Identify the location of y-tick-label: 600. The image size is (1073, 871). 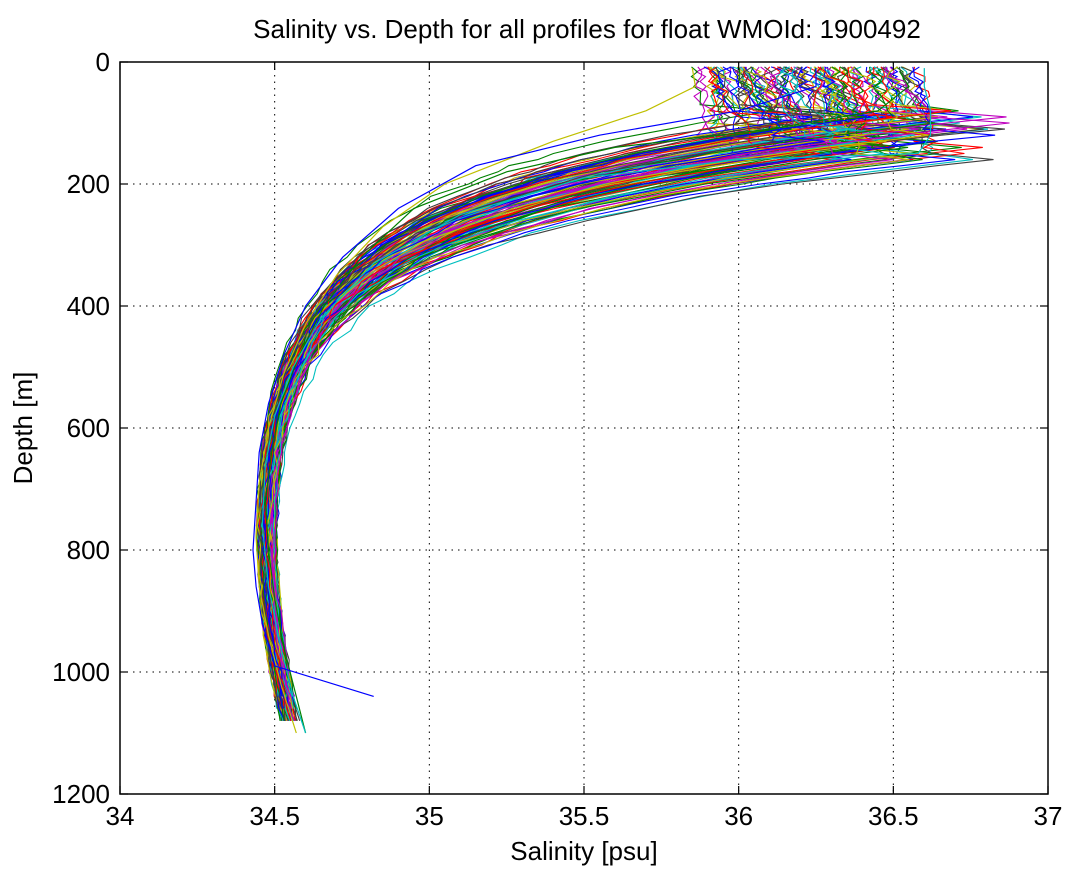
(88, 428).